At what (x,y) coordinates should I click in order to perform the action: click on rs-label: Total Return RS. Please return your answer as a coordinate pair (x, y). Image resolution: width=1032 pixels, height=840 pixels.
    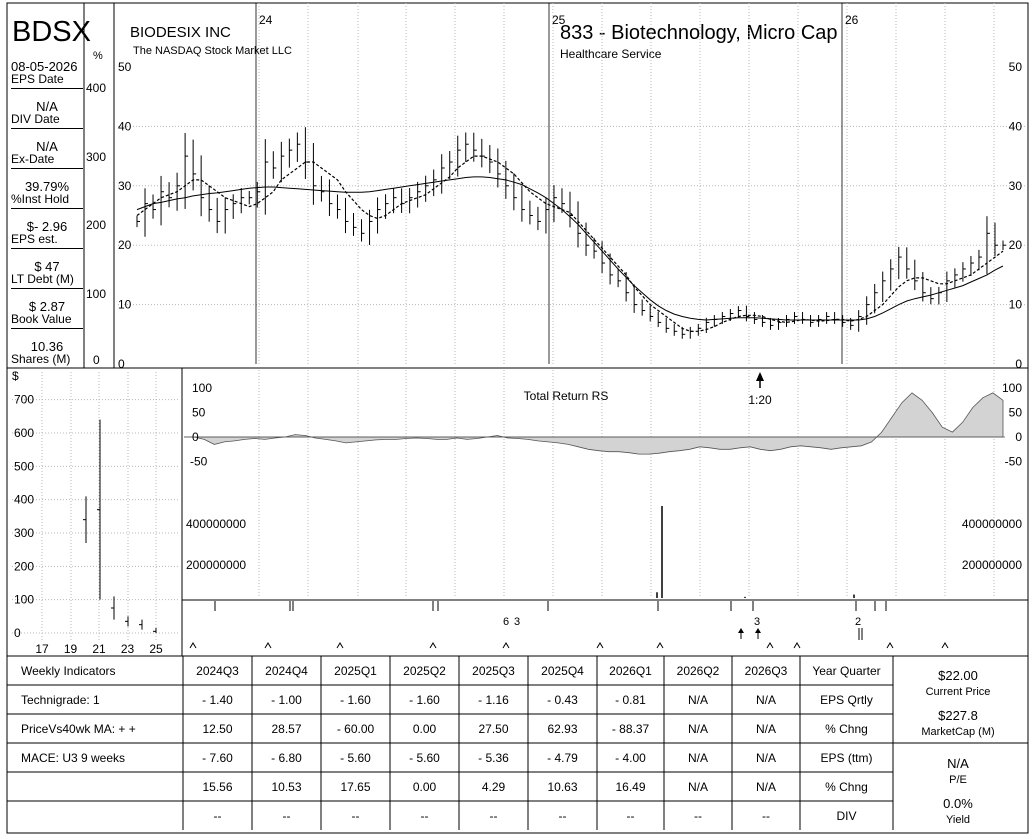
    Looking at the image, I should click on (566, 396).